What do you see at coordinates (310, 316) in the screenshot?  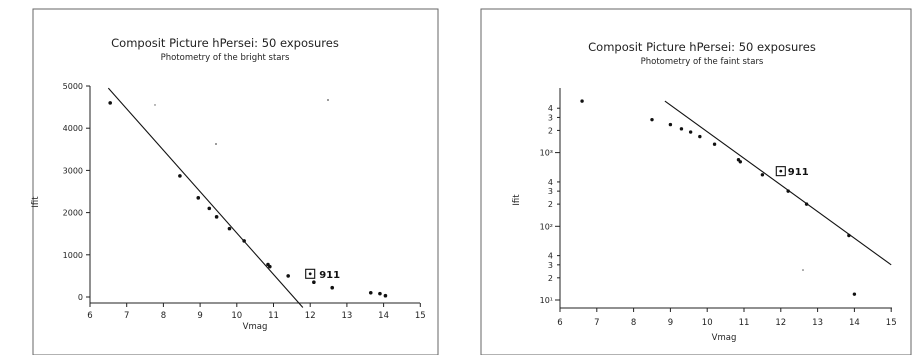 I see `chart-left-xtick-label: 12` at bounding box center [310, 316].